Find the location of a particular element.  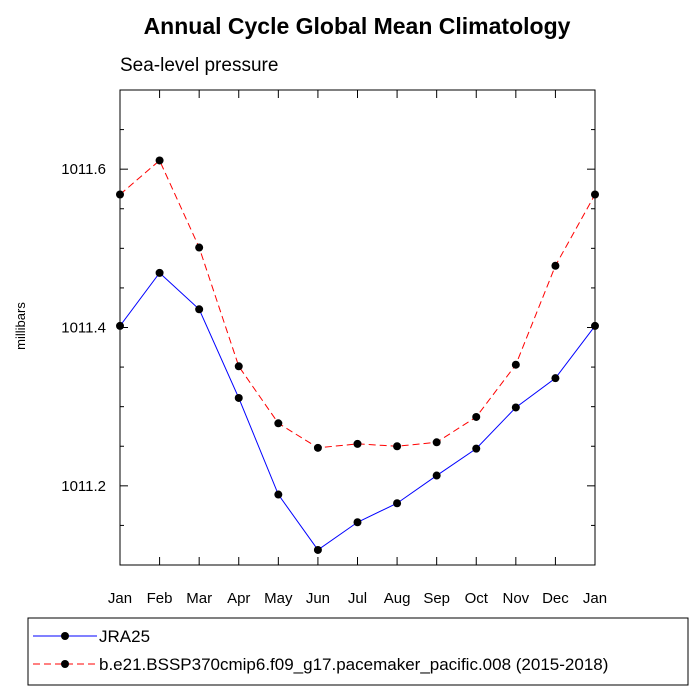

x-tick-label: Jul is located at coordinates (357, 598).